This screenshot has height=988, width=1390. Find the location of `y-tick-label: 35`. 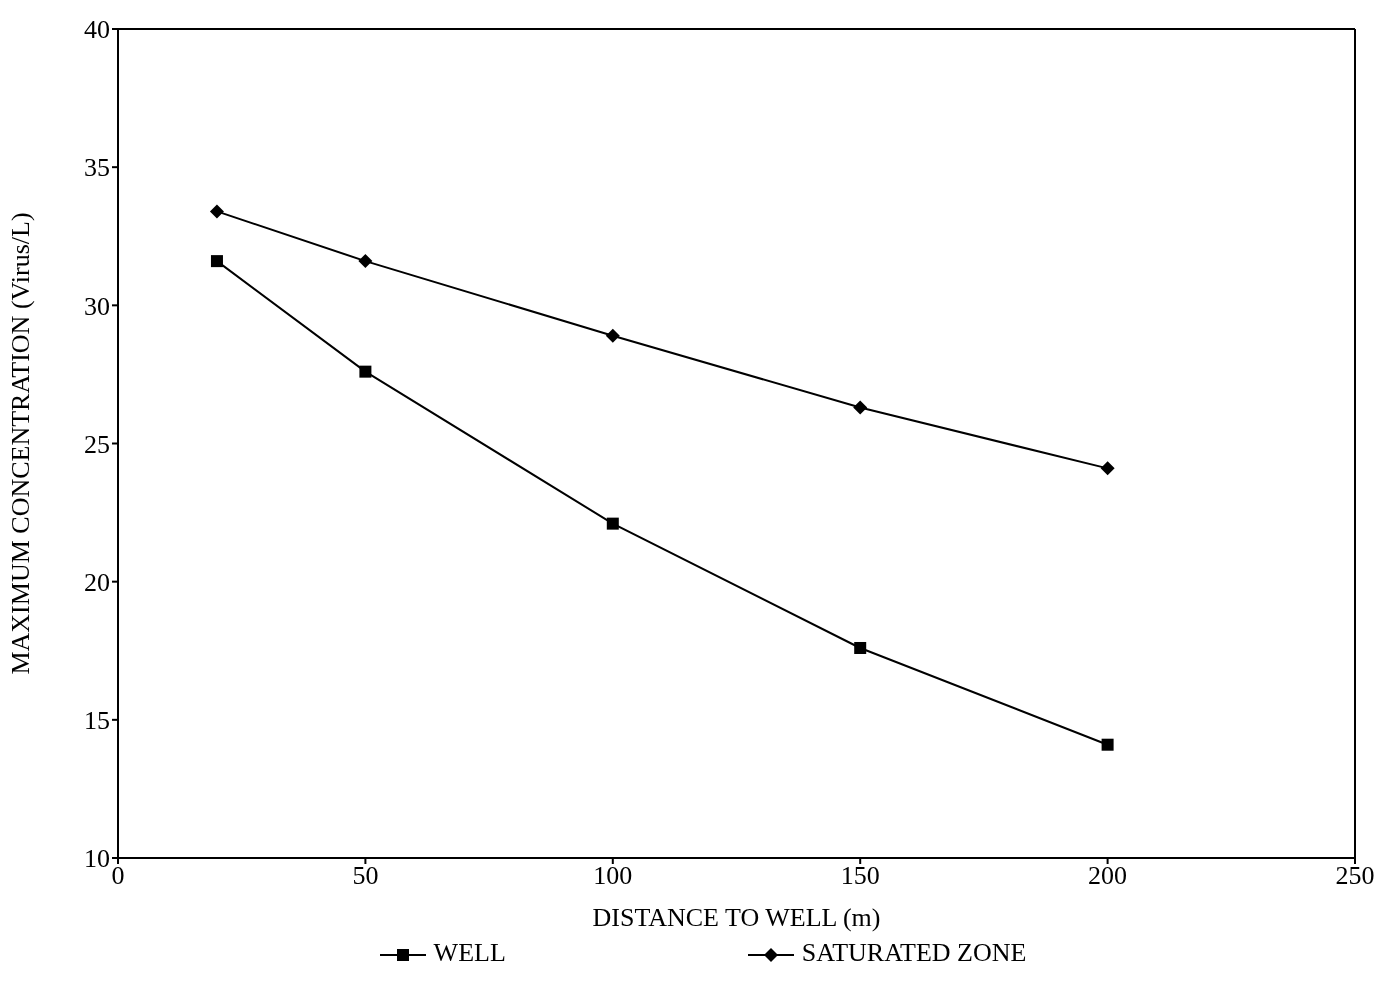

y-tick-label: 35 is located at coordinates (97, 168).